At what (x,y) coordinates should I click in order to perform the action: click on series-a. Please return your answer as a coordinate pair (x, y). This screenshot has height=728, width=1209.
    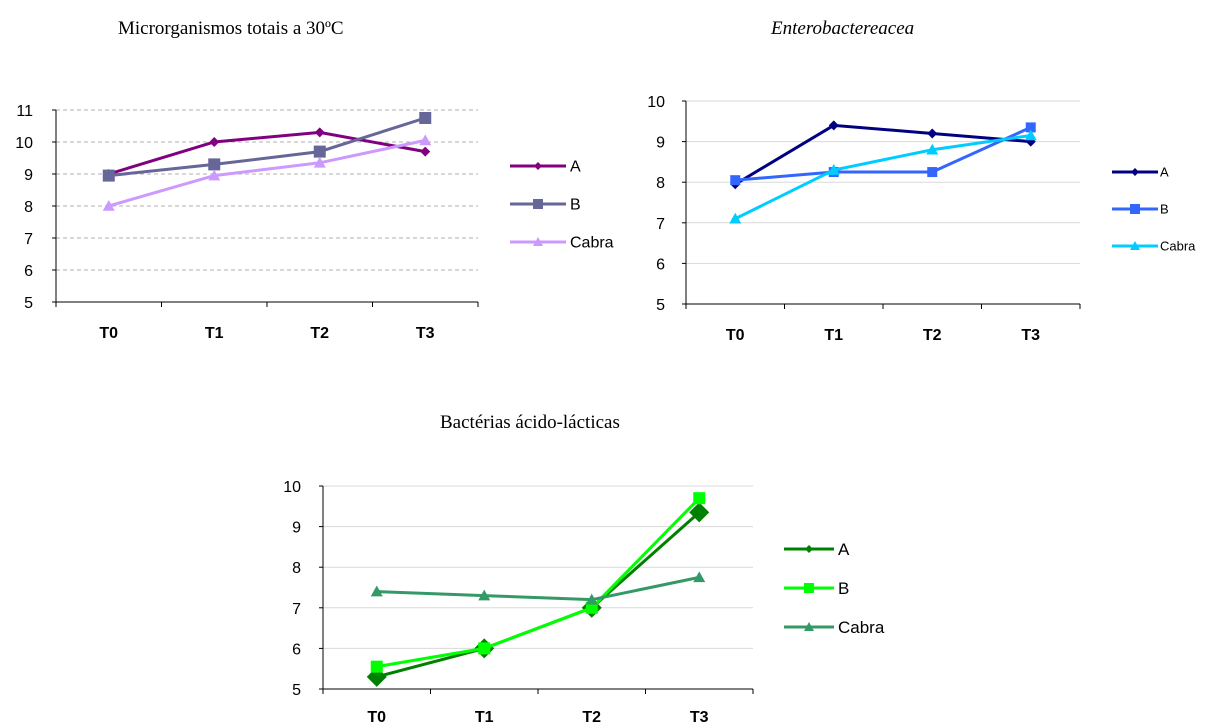
    Looking at the image, I should click on (883, 155).